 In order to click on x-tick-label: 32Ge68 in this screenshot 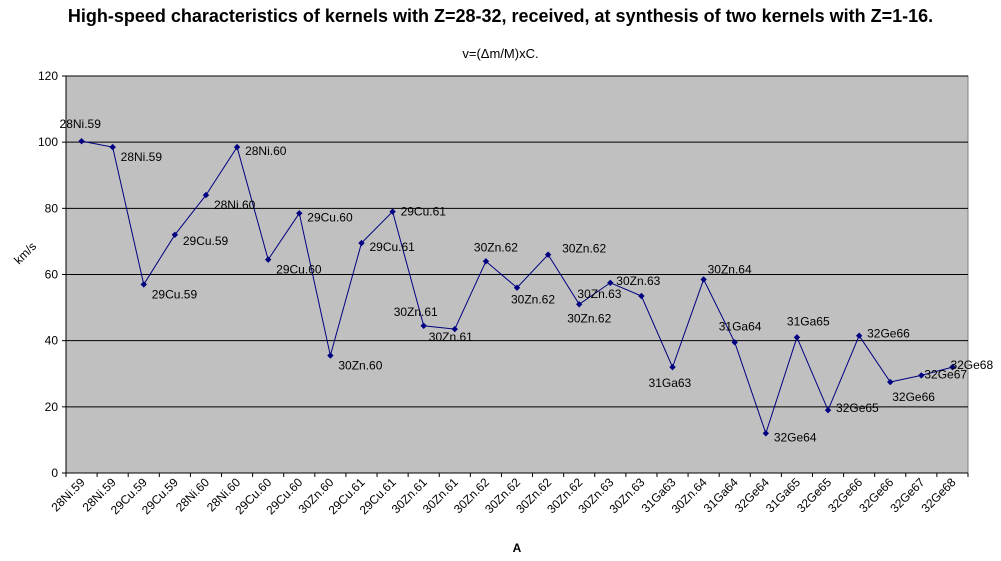, I will do `click(938, 495)`.